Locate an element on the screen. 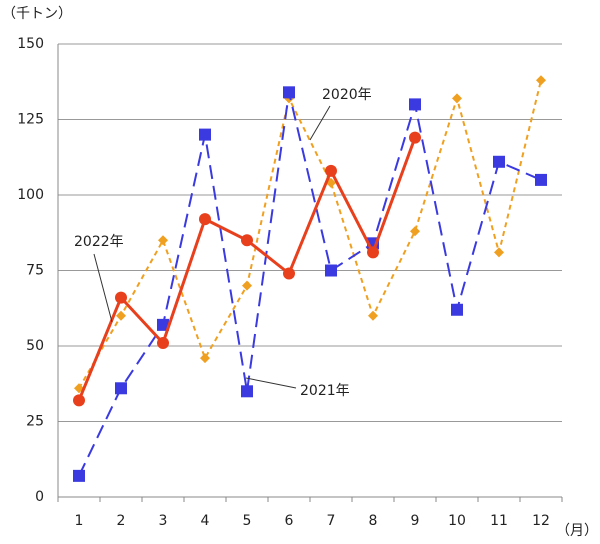 The image size is (600, 544). y-axis-label: （千トン） is located at coordinates (37, 14).